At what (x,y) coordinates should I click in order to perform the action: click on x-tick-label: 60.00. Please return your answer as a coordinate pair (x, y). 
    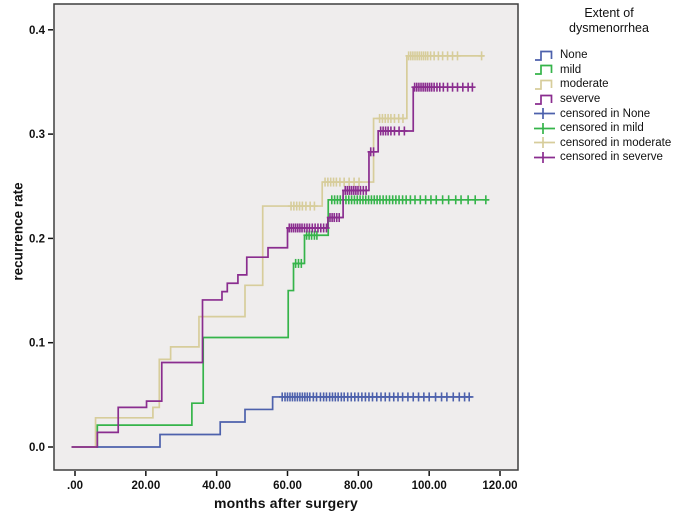
    Looking at the image, I should click on (287, 486).